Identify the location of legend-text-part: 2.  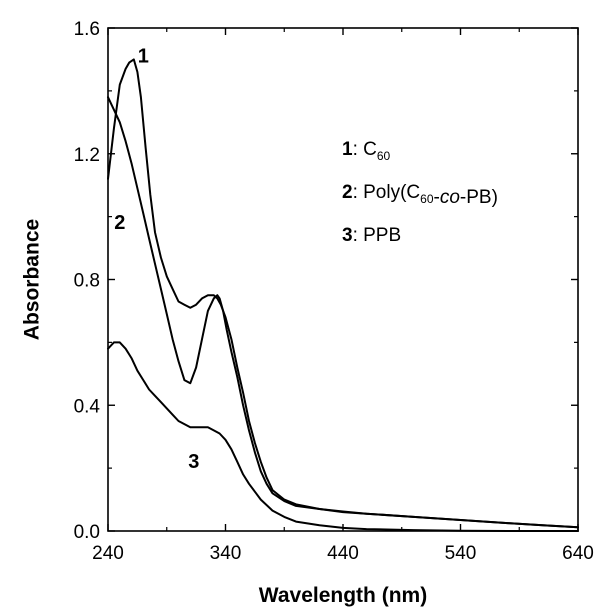
(347, 192).